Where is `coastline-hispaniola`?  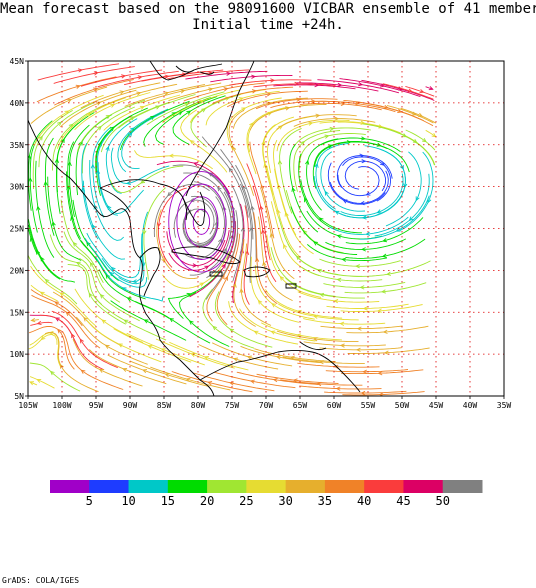
coastline-hispaniola is located at coordinates (257, 272).